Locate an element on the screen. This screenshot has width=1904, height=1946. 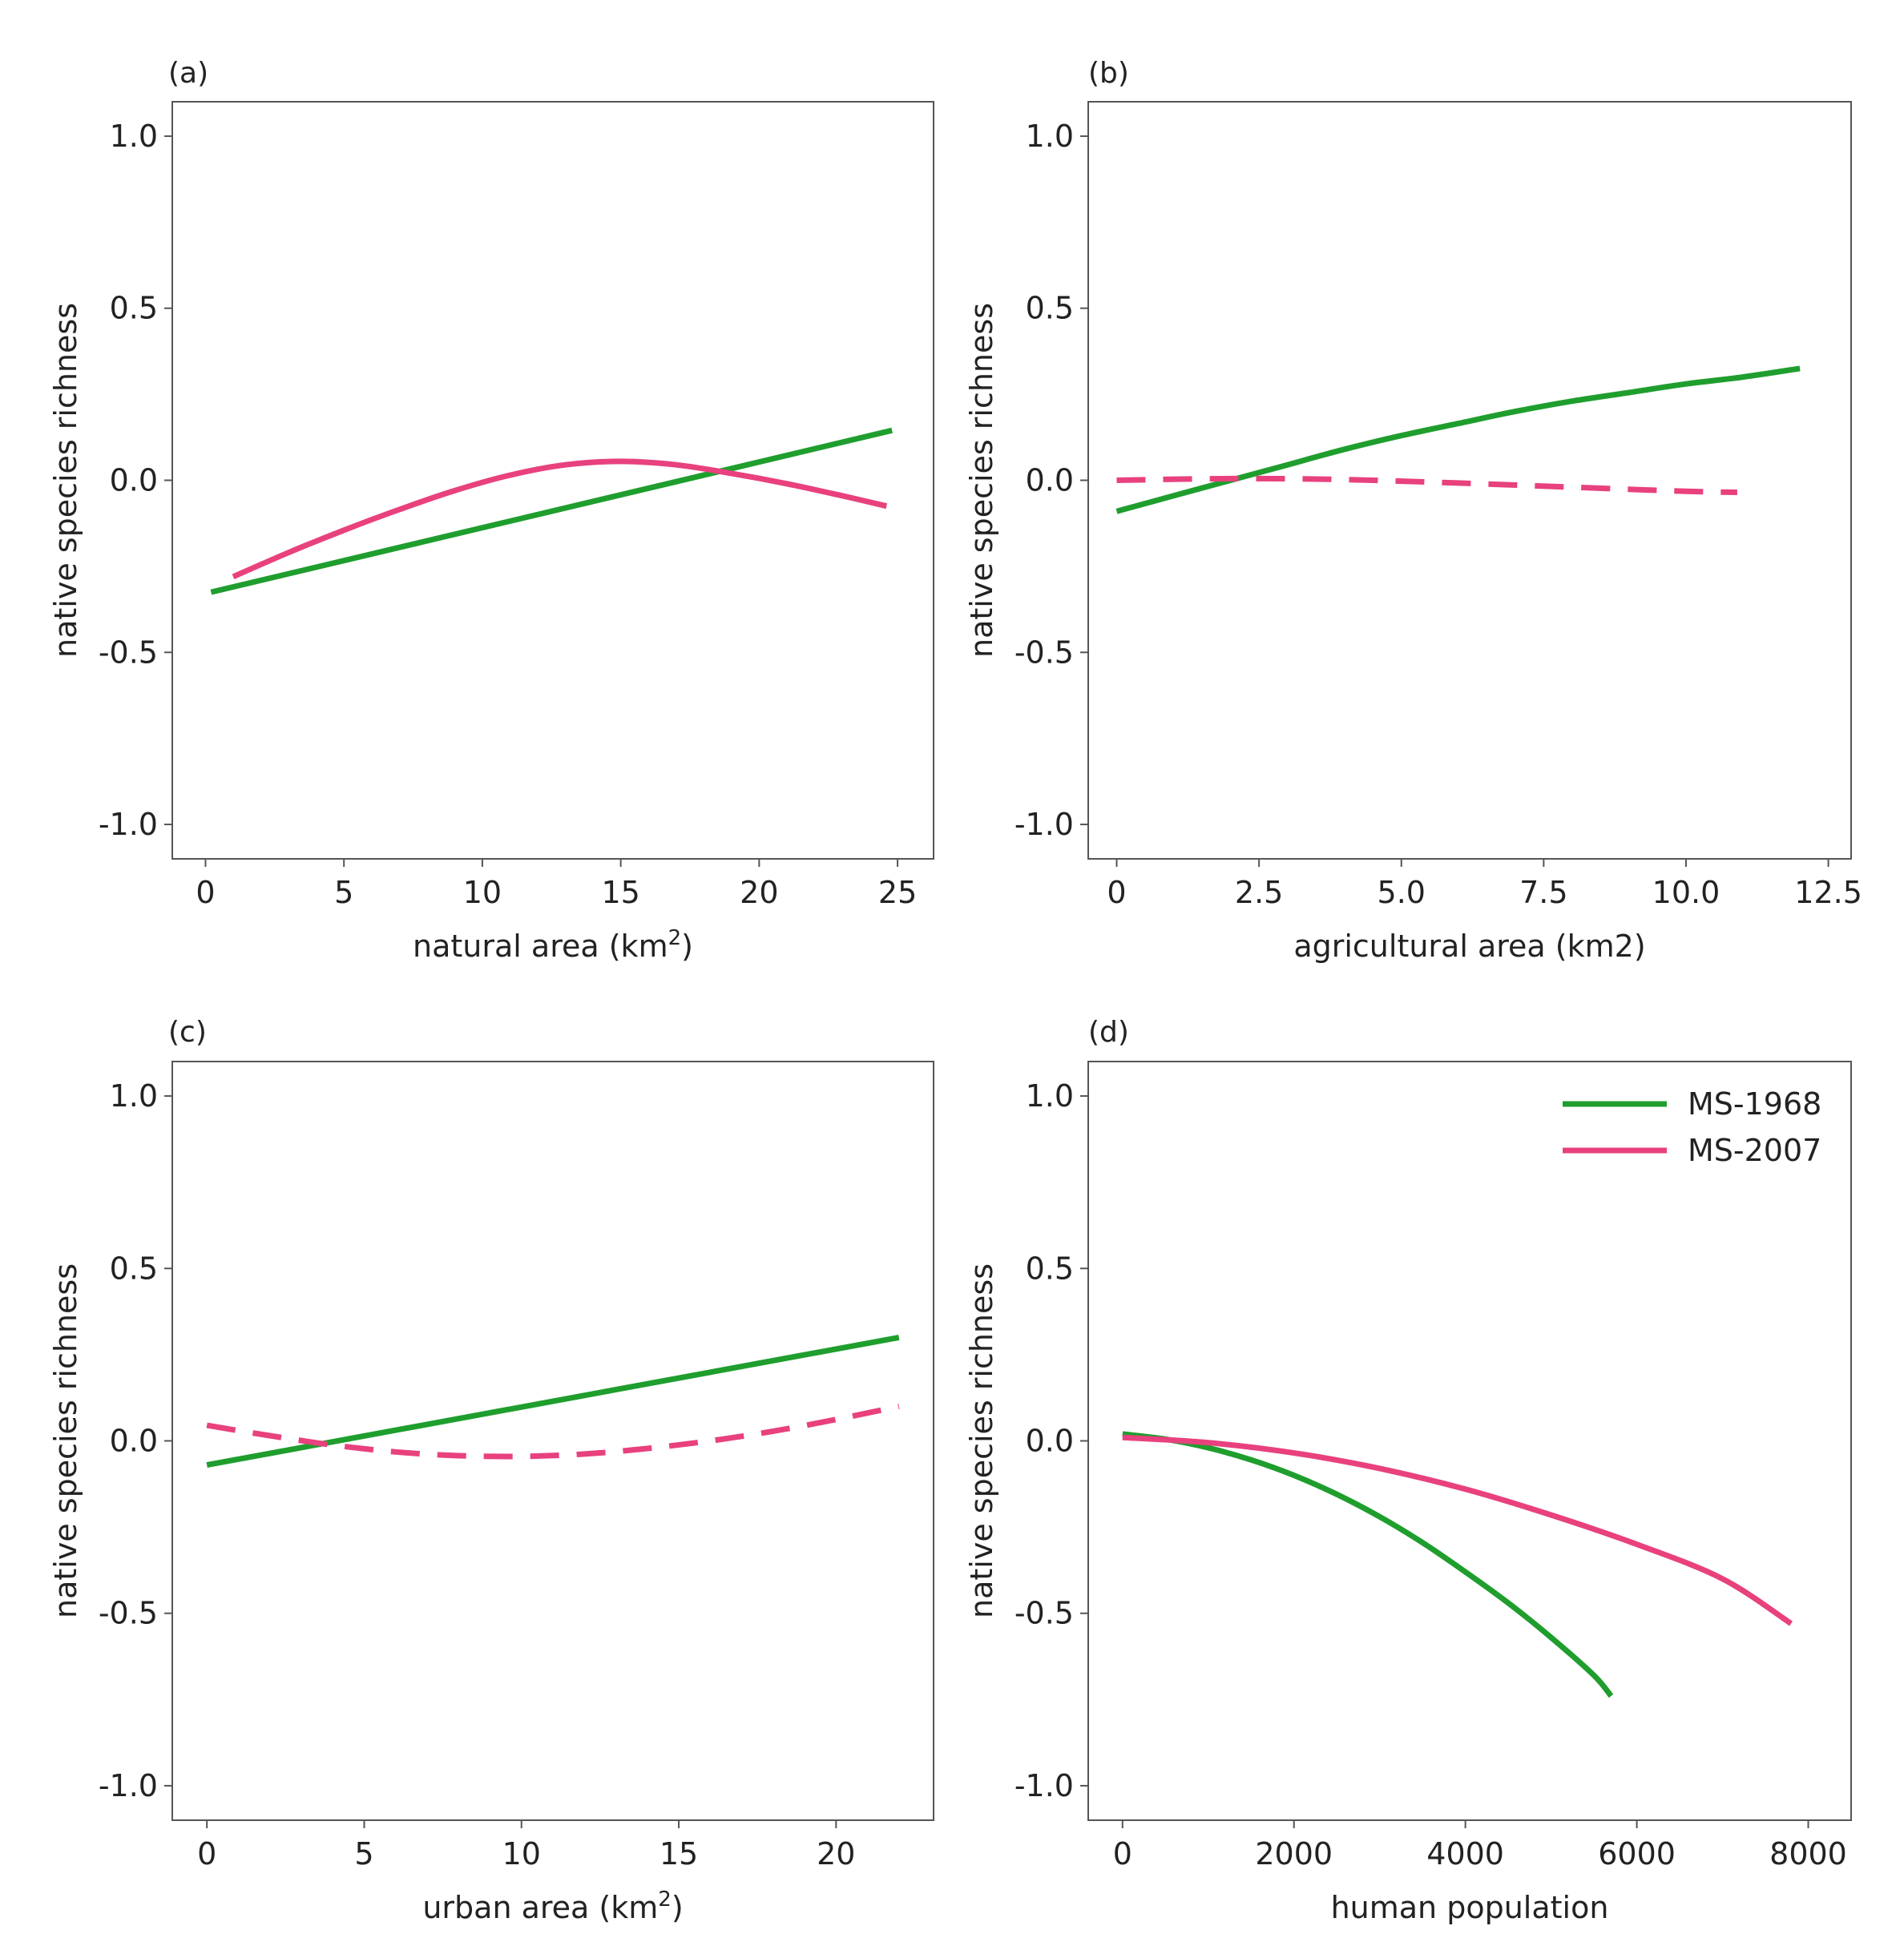
x-tick-label: 4000 is located at coordinates (1465, 1853).